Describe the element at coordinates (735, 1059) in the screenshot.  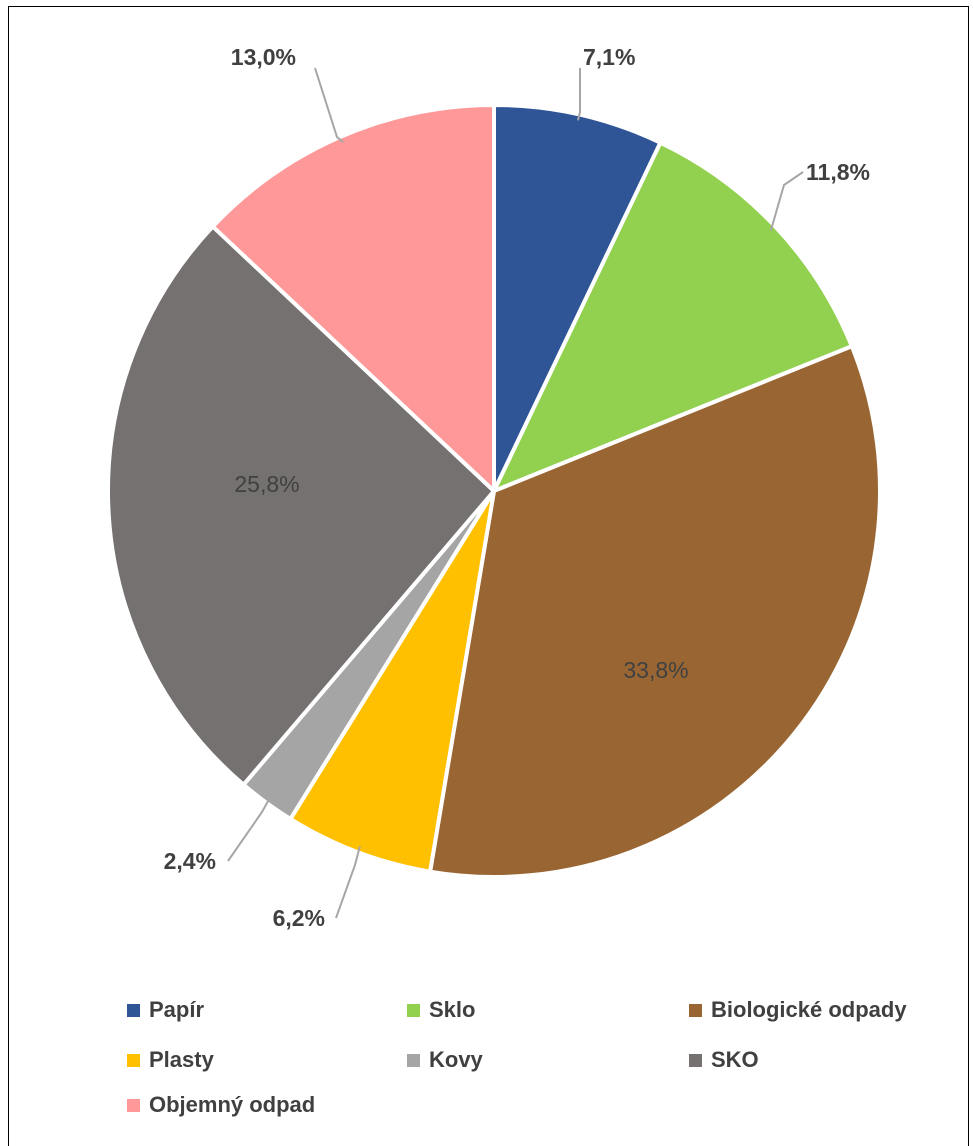
I see `legend-label: SKO` at that location.